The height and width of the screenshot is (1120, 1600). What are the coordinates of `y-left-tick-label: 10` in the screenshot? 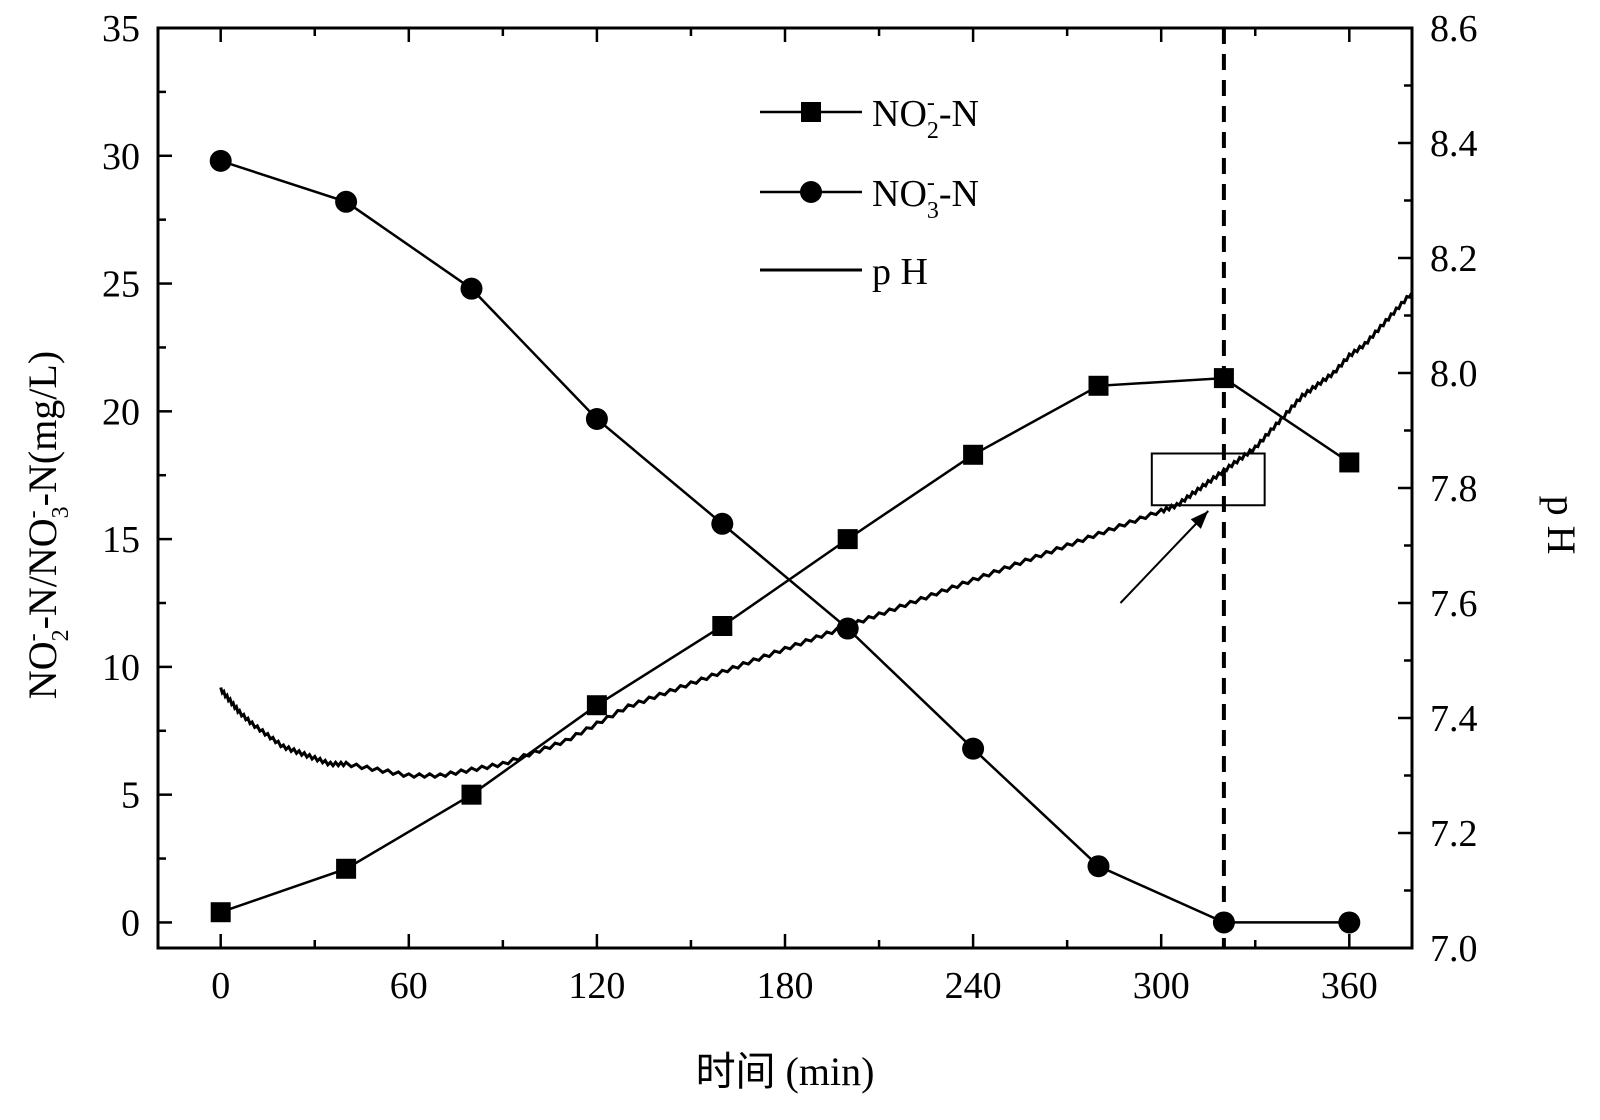 It's located at (121, 668).